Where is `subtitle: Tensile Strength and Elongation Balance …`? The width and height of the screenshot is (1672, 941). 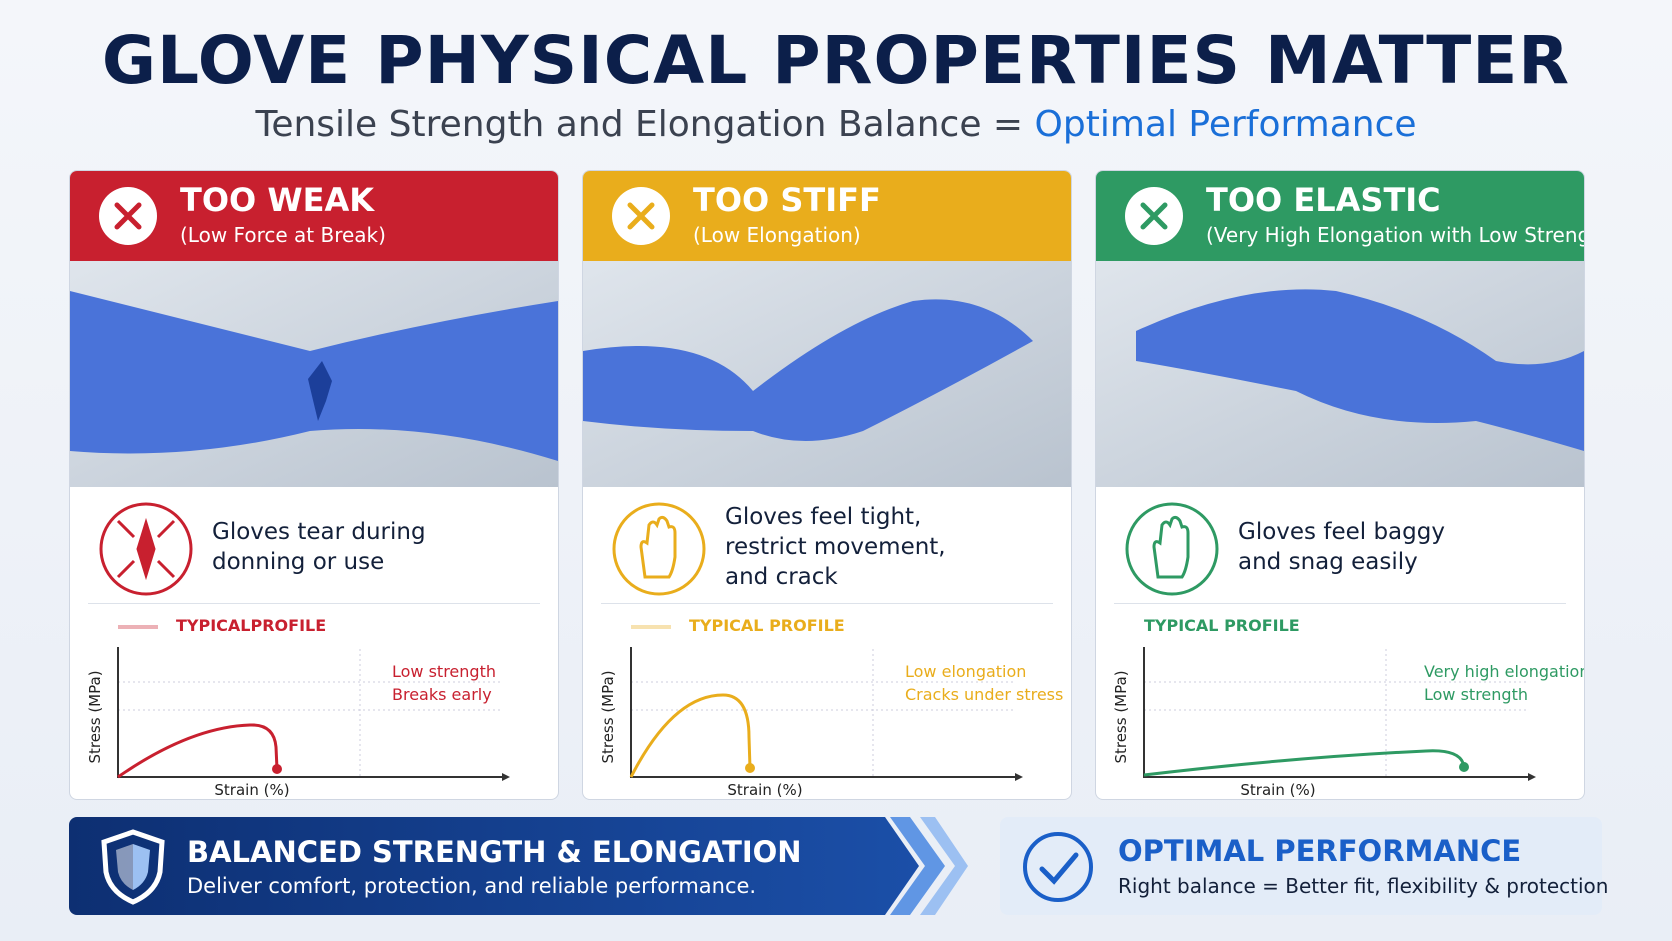
subtitle: Tensile Strength and Elongation Balance … is located at coordinates (836, 124).